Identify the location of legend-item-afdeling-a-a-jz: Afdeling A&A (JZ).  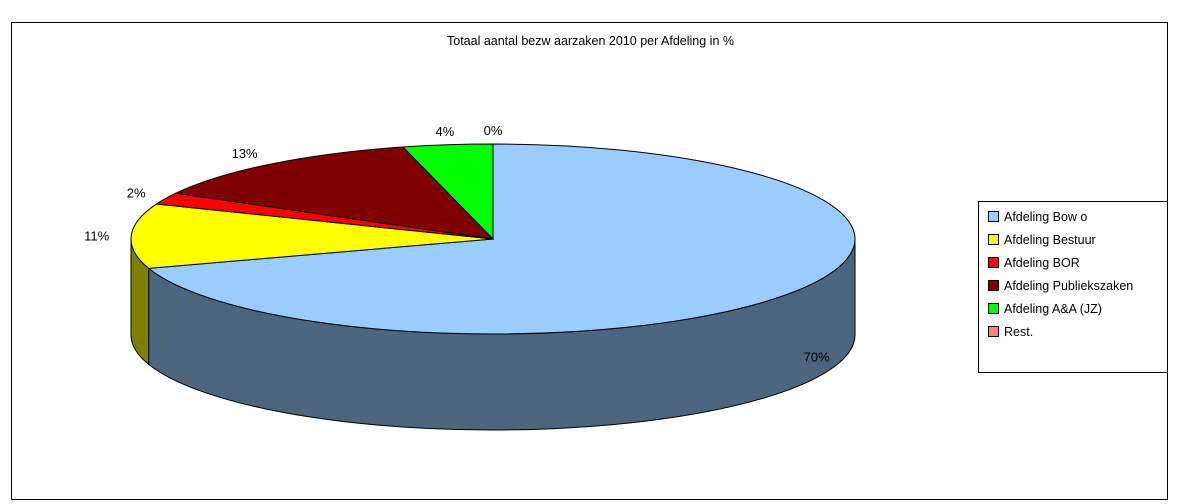
(1073, 308).